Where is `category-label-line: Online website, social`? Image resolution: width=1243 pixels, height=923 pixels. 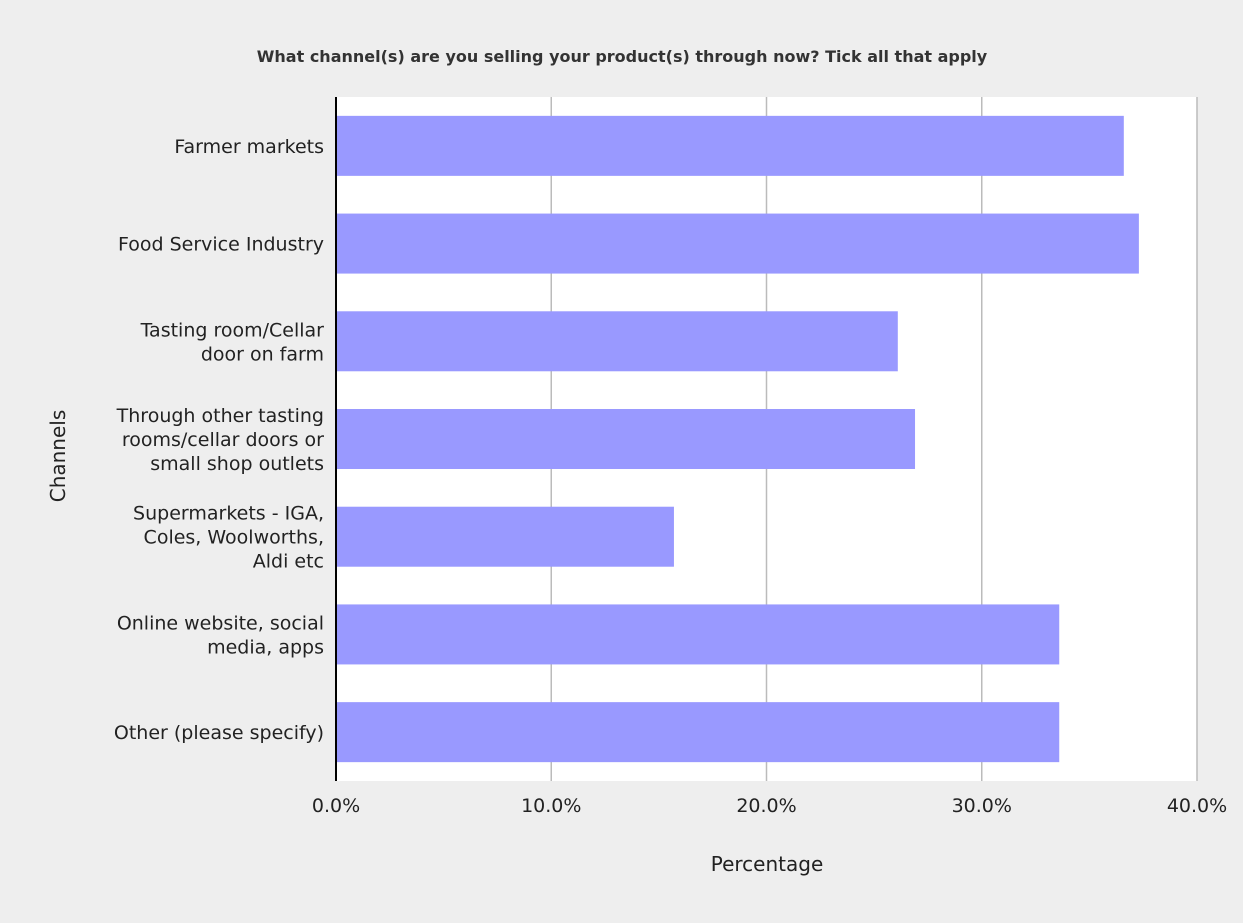 category-label-line: Online website, social is located at coordinates (220, 623).